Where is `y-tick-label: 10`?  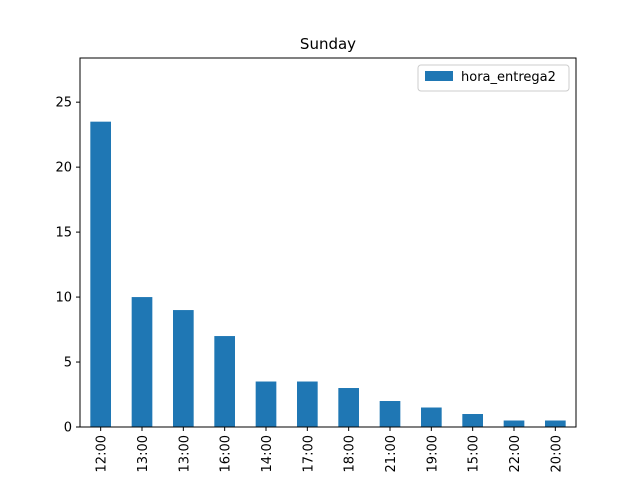 y-tick-label: 10 is located at coordinates (63, 298).